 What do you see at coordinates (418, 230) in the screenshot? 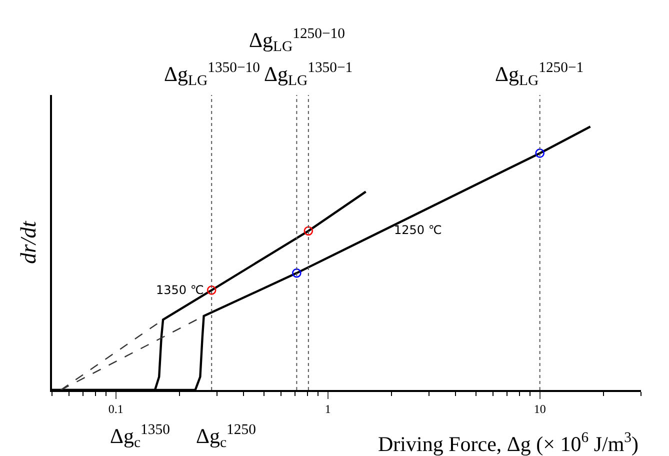
I see `series-label: 1250 ℃` at bounding box center [418, 230].